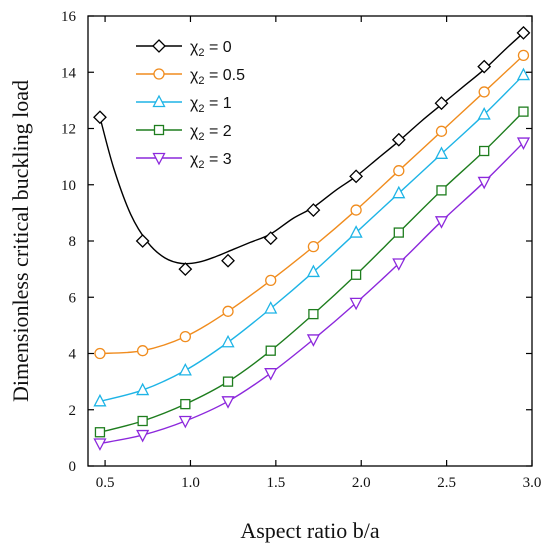 The width and height of the screenshot is (546, 550). Describe the element at coordinates (105, 483) in the screenshot. I see `x-tick-label: 0.5` at that location.